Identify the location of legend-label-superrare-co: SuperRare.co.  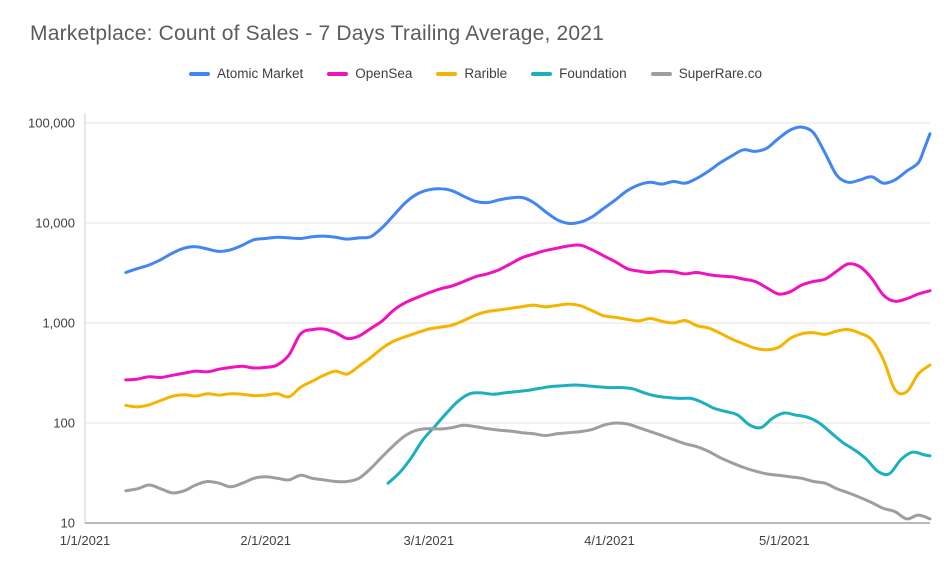
(720, 73).